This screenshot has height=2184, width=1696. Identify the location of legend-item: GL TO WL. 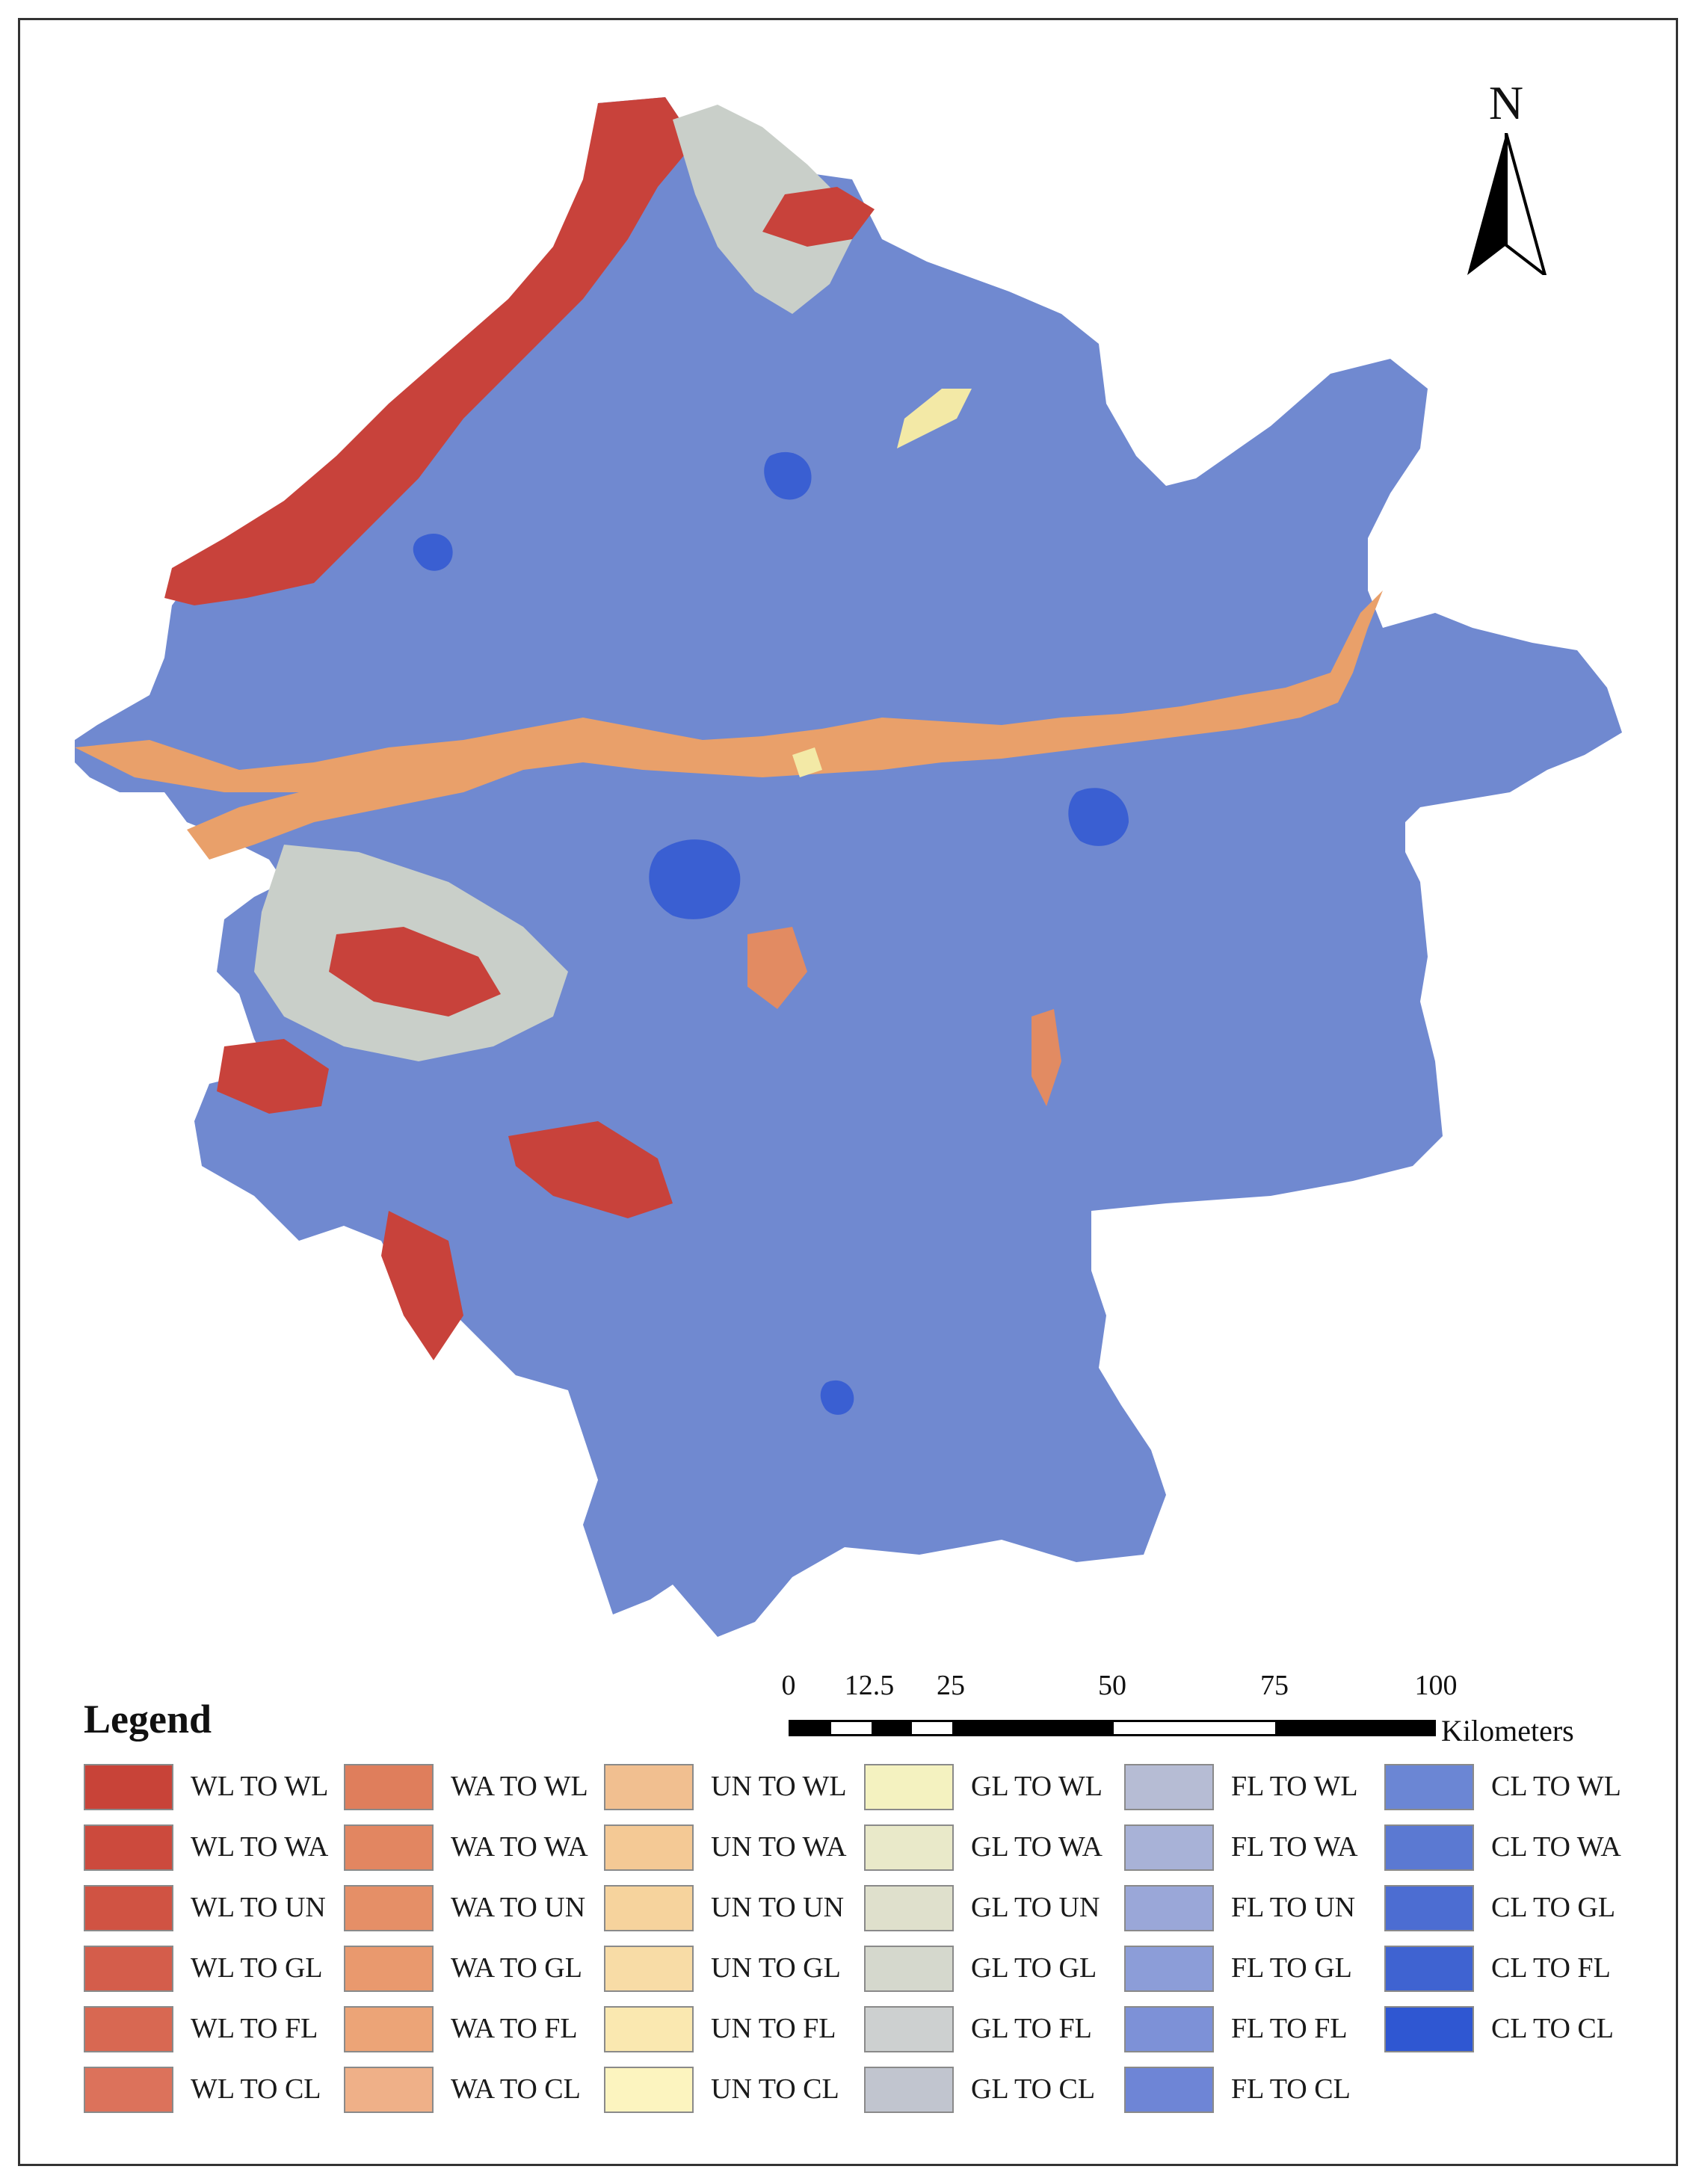
(991, 1788).